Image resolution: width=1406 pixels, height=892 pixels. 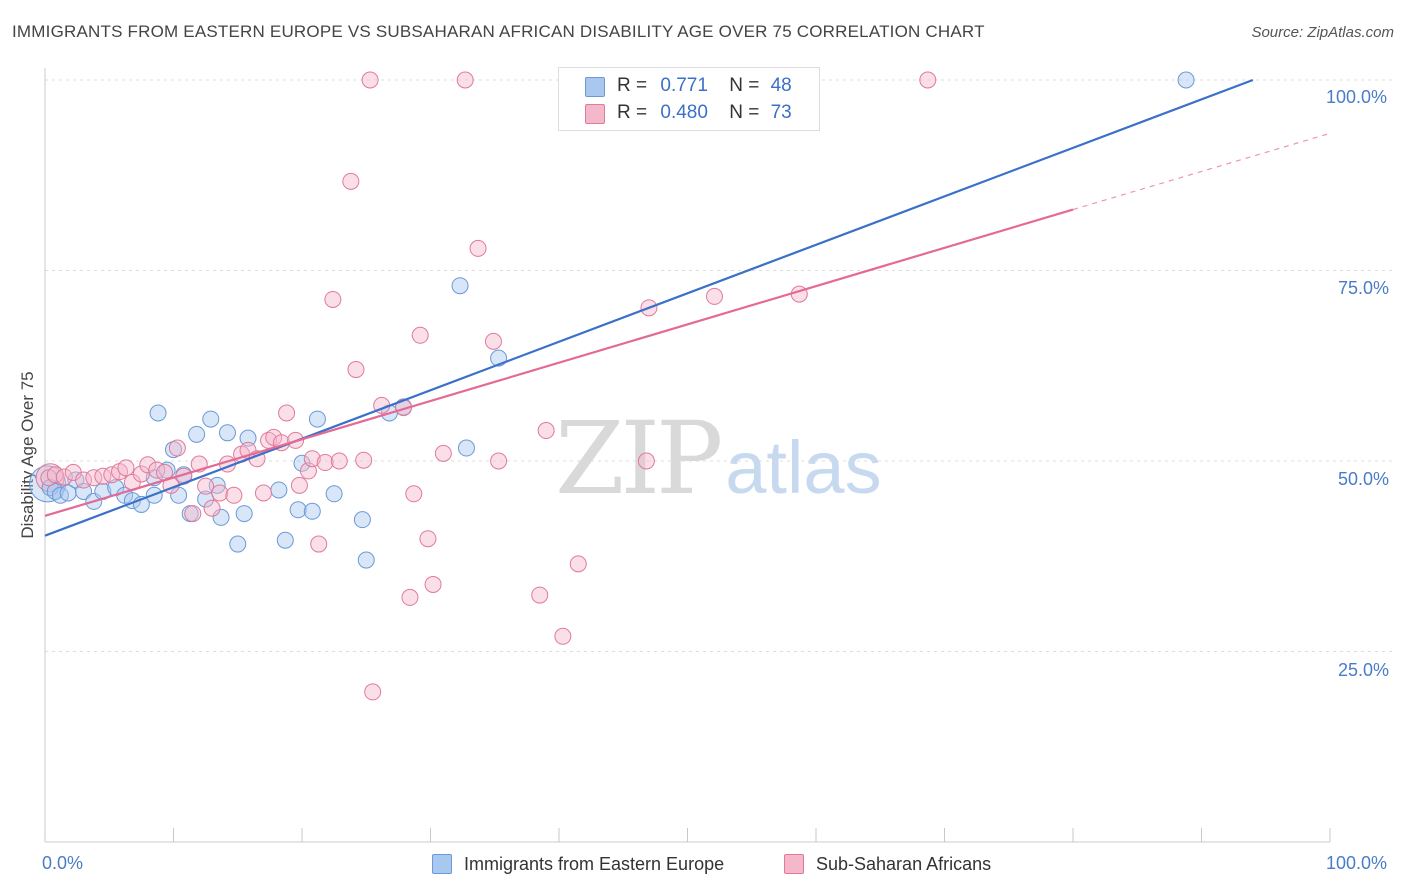 I want to click on watermark-atlas: atlas, so click(x=803, y=467).